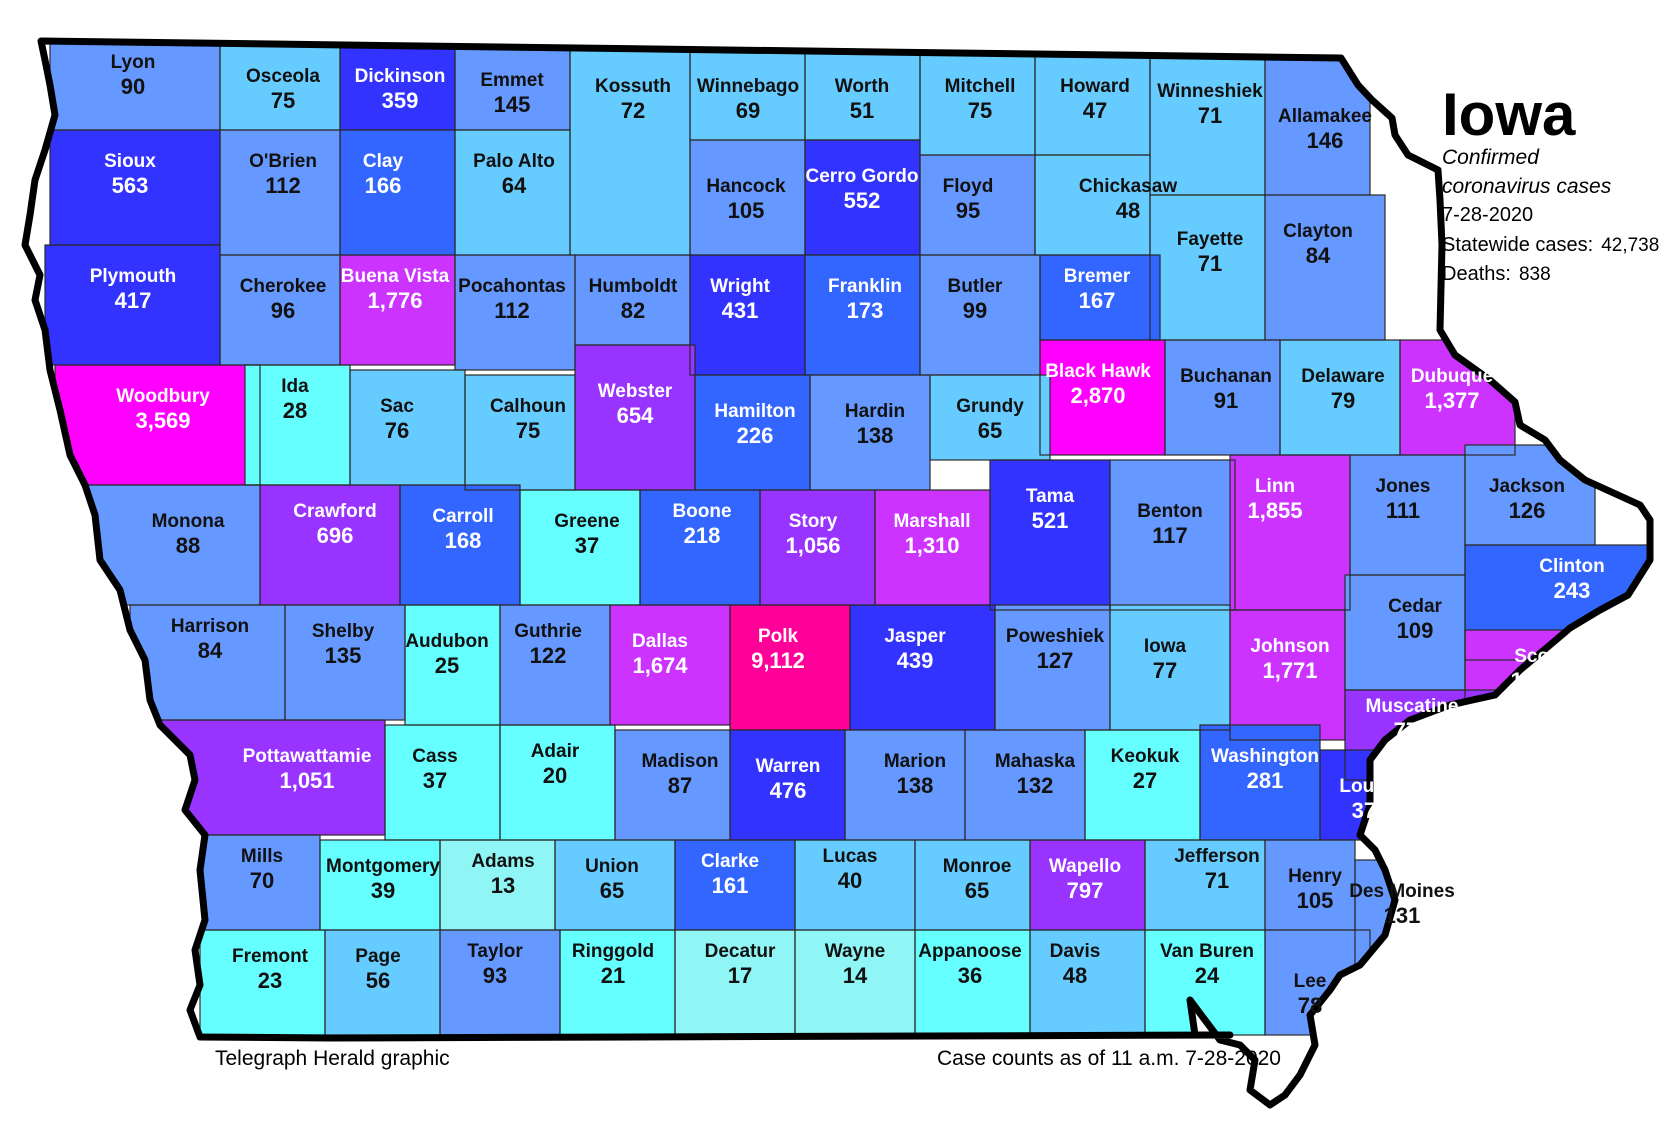 This screenshot has width=1678, height=1144. Describe the element at coordinates (283, 76) in the screenshot. I see `county-name-osceola: Osceola` at that location.